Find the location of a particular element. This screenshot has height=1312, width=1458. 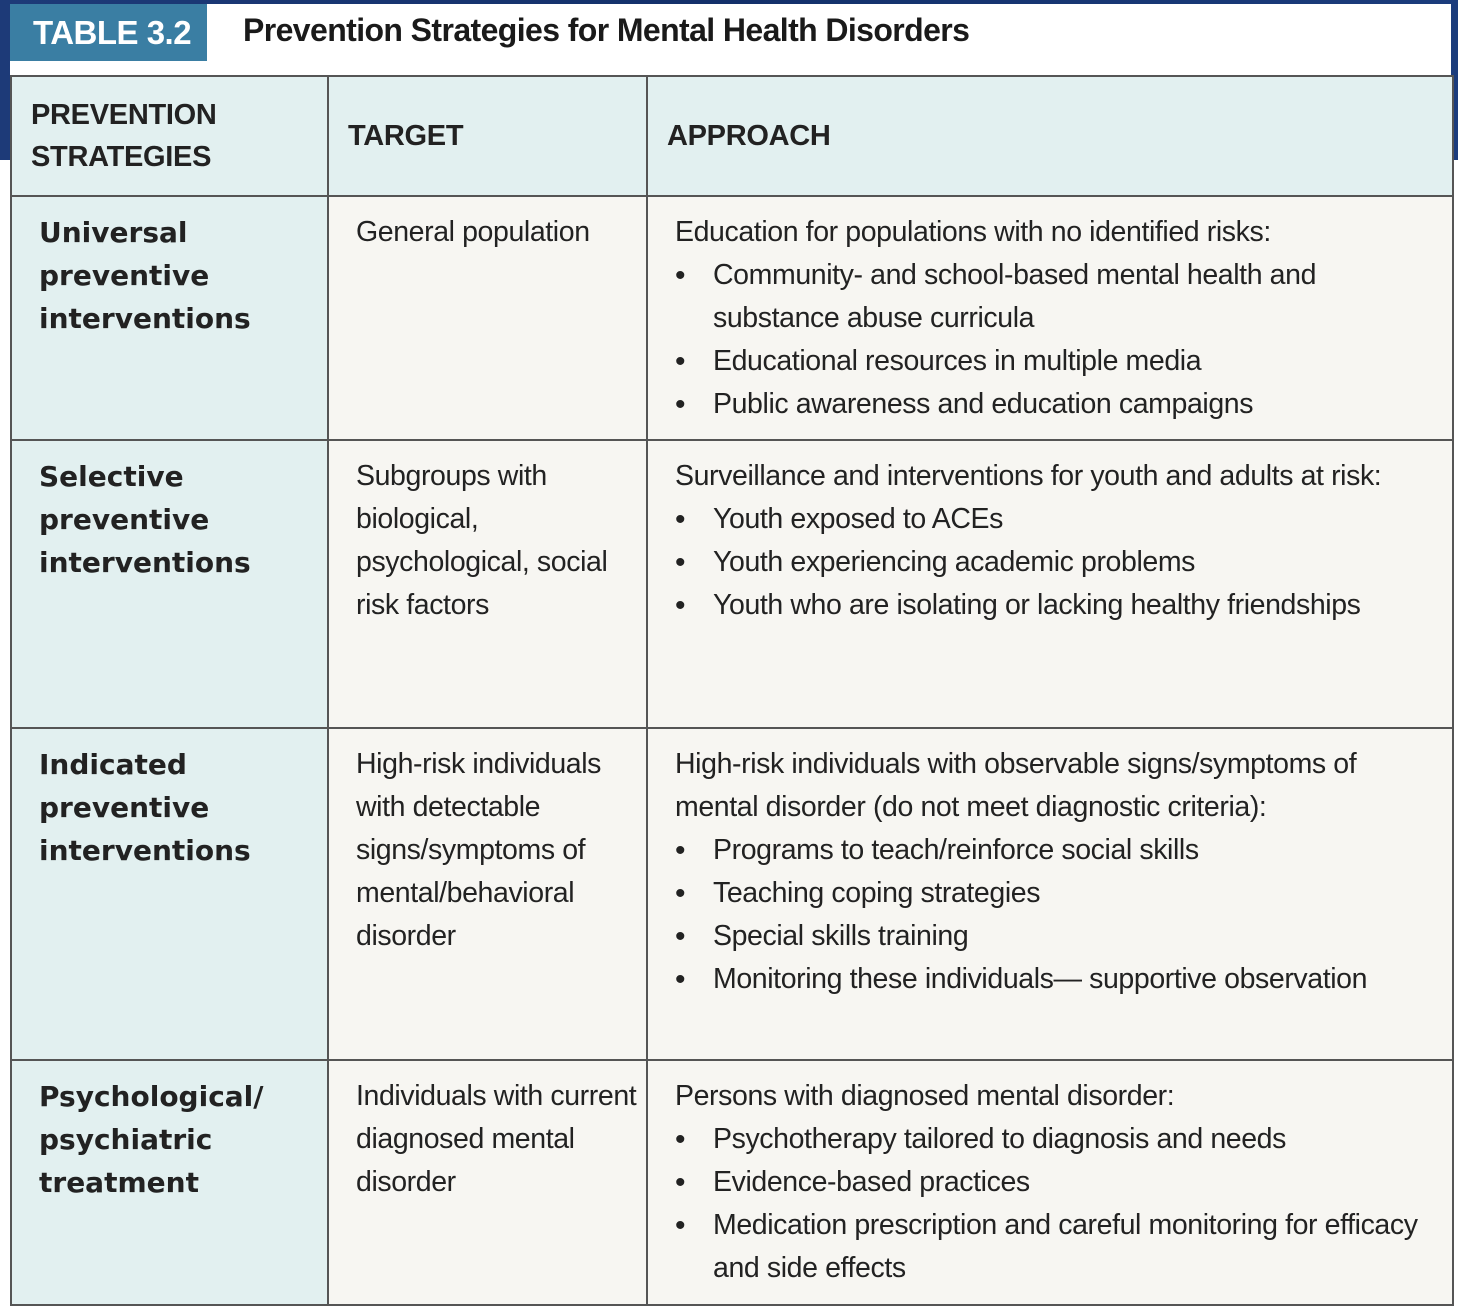

header-target: TARGET is located at coordinates (487, 136).